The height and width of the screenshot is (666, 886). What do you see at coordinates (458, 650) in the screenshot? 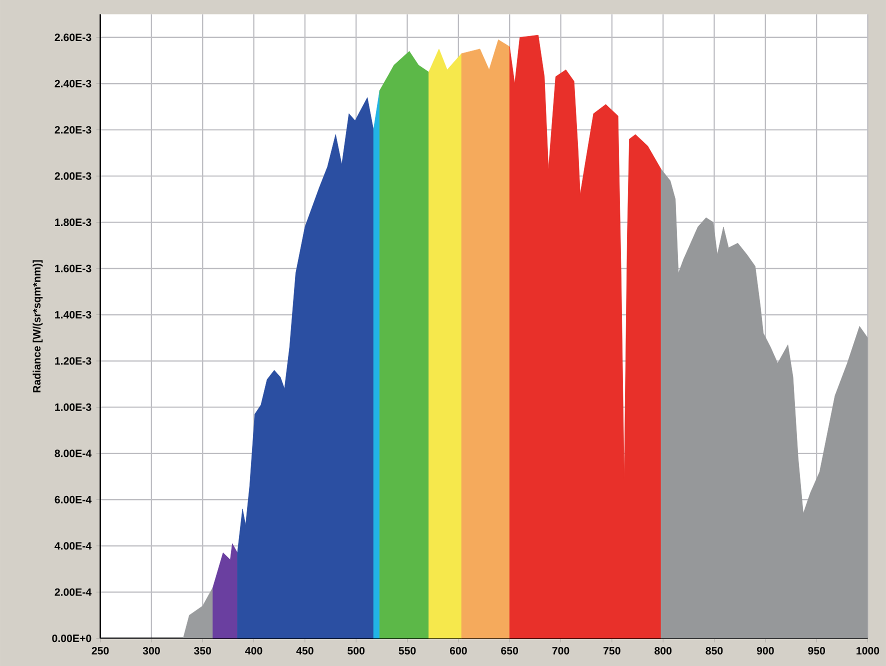
I see `x-tick-label: 600` at bounding box center [458, 650].